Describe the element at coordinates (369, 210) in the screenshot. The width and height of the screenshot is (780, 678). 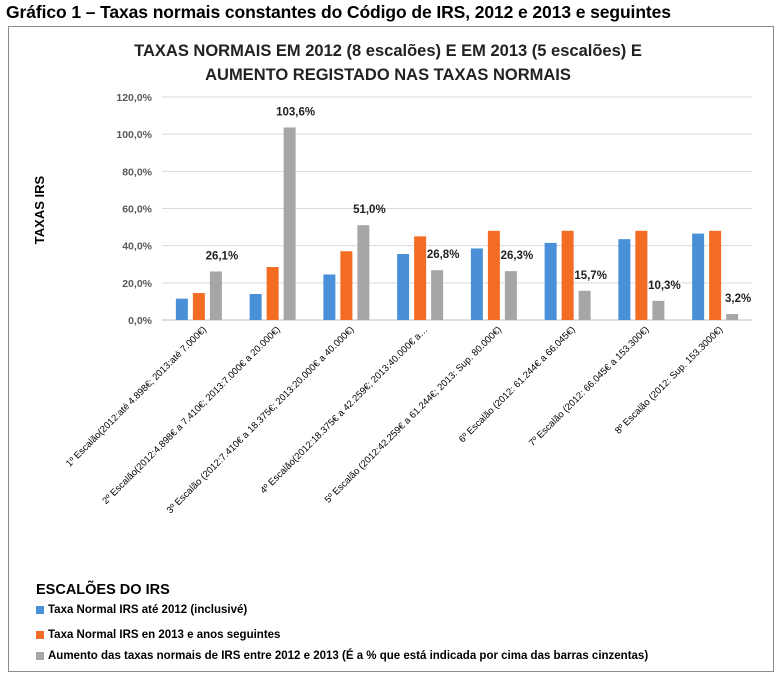
I see `data-label: 51,0%` at that location.